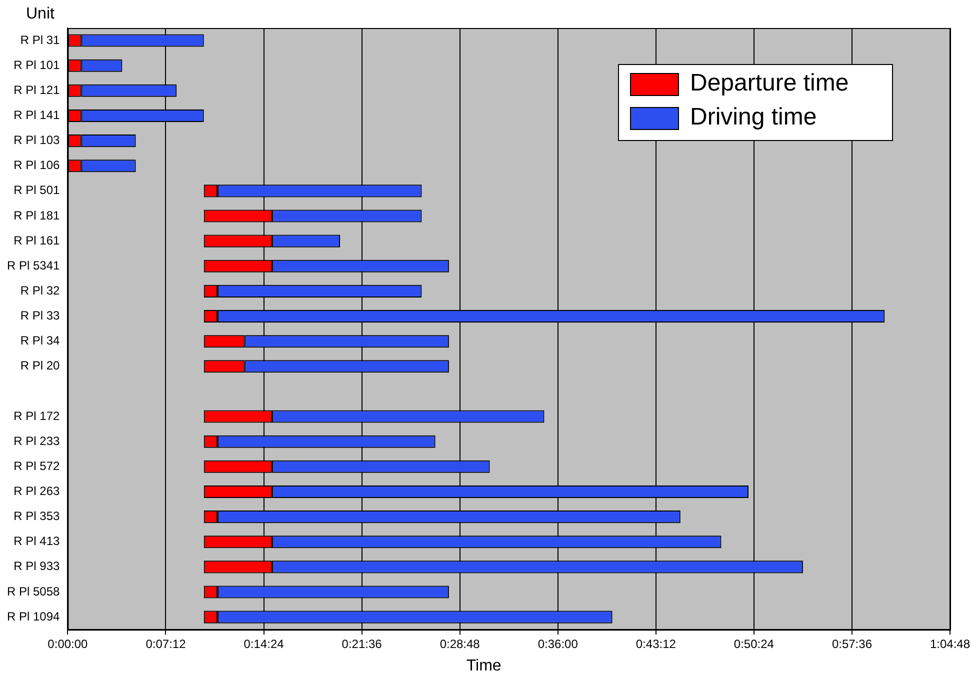 Image resolution: width=976 pixels, height=677 pixels. I want to click on y-tick-label: R Pl 572, so click(37, 465).